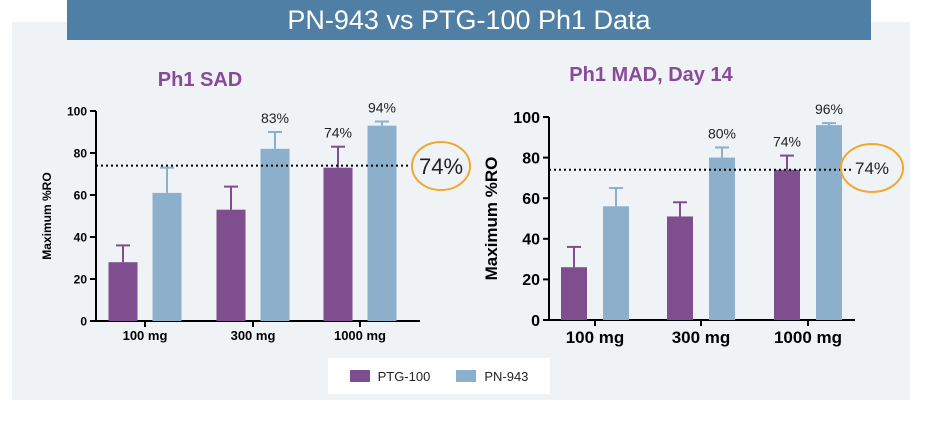  I want to click on legend-label-pn: PN-943, so click(506, 376).